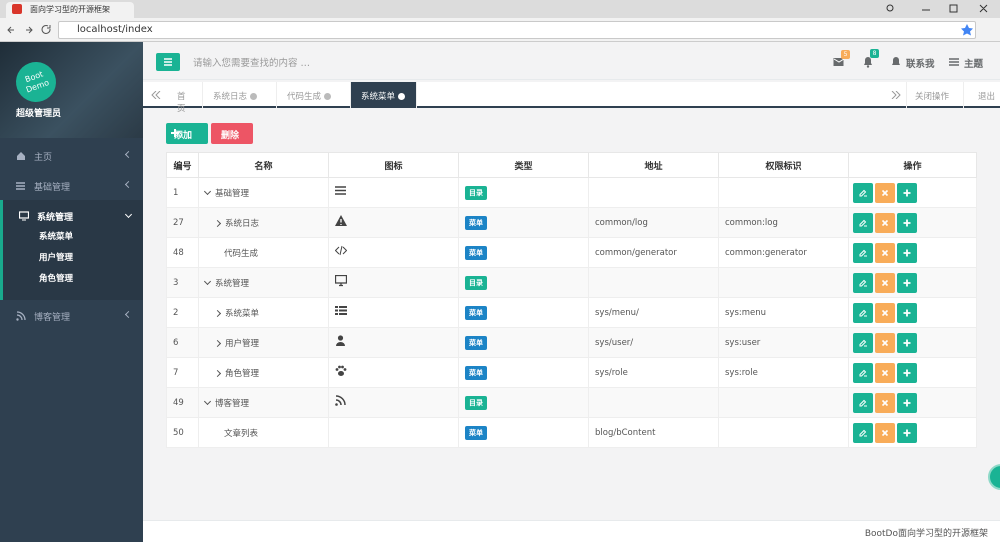 Image resolution: width=1000 pixels, height=542 pixels. Describe the element at coordinates (868, 62) in the screenshot. I see `bell-icon` at that location.